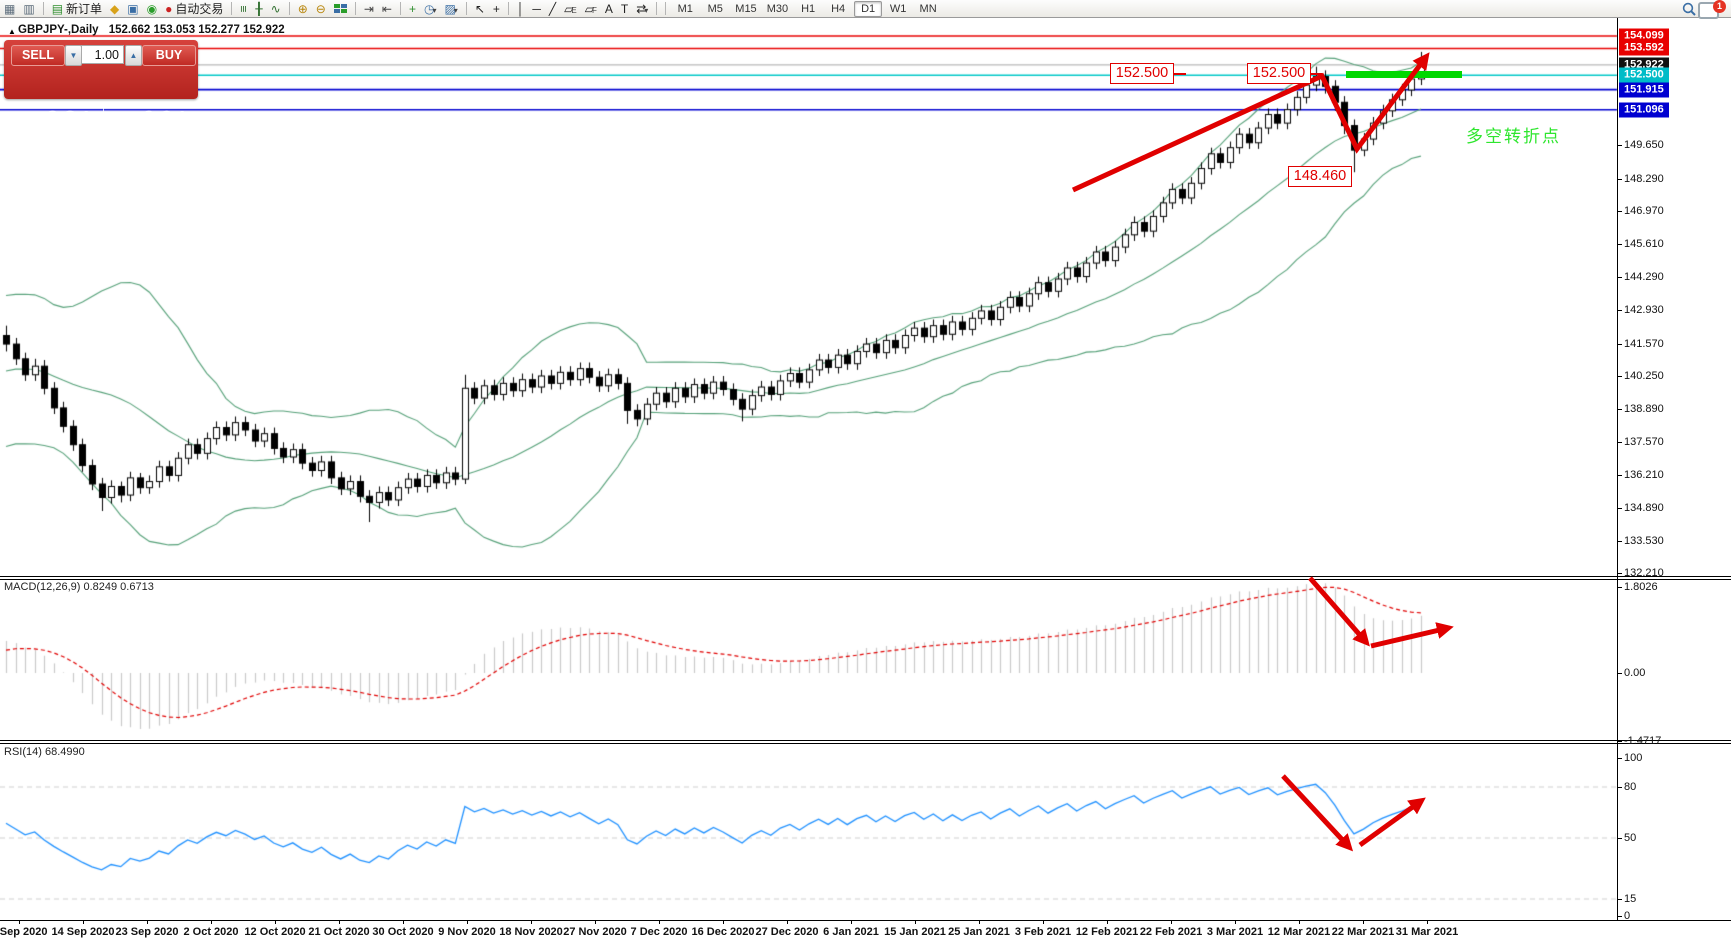  I want to click on timeframe-button-h4: H4, so click(838, 8).